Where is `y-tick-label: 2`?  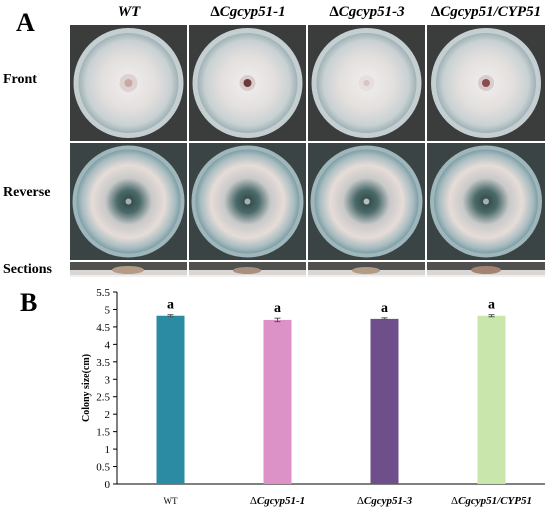
y-tick-label: 2 is located at coordinates (108, 415).